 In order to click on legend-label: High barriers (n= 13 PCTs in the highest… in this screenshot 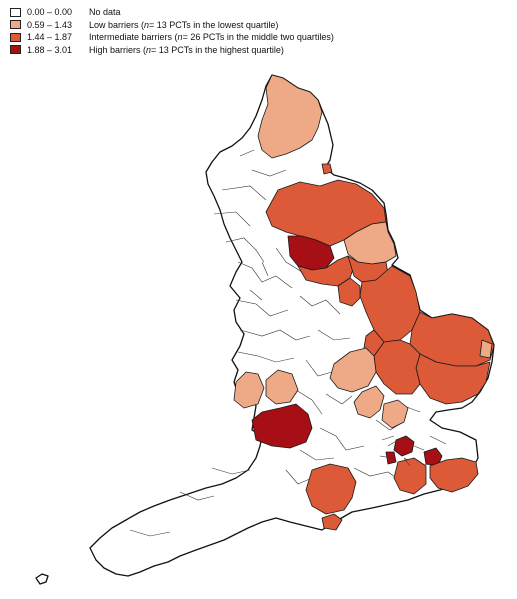, I will do `click(186, 49)`.